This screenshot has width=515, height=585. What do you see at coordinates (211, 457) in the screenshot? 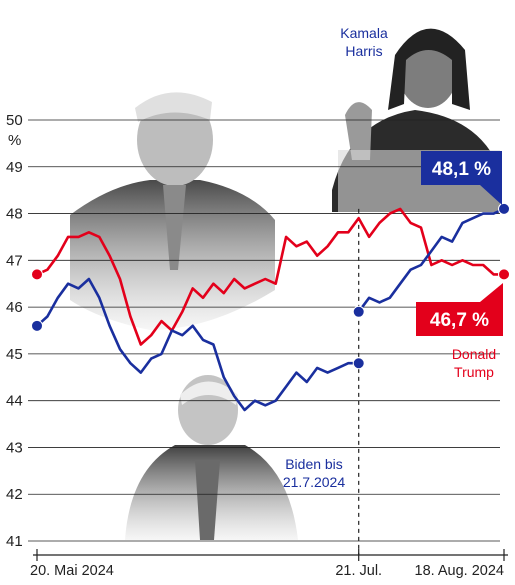
I see `biden-photo` at bounding box center [211, 457].